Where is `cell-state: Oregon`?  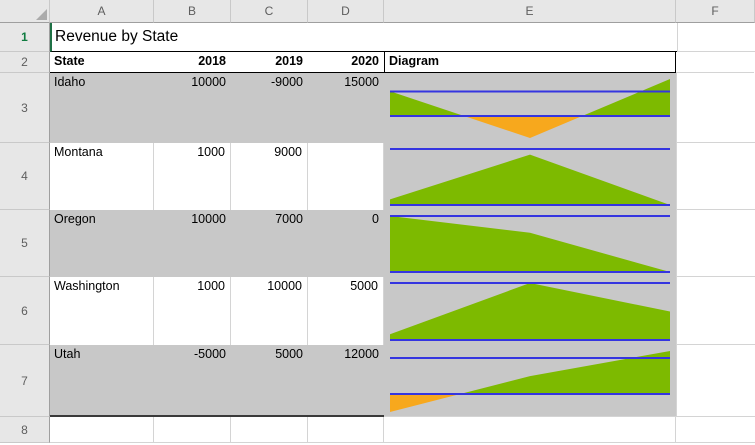
cell-state: Oregon is located at coordinates (102, 243).